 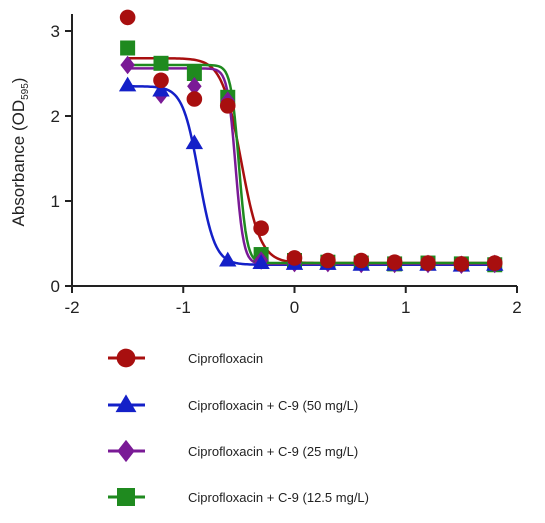 What do you see at coordinates (516, 307) in the screenshot?
I see `x-tick-label: 2` at bounding box center [516, 307].